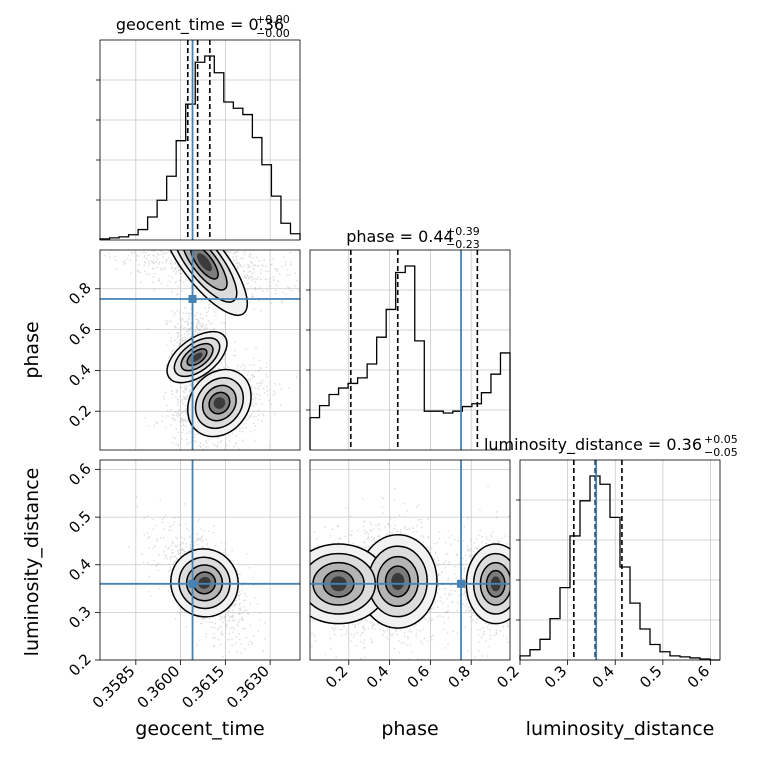 The height and width of the screenshot is (760, 760). Describe the element at coordinates (199, 729) in the screenshot. I see `xlabel-geocent-time: geocent_time` at that location.